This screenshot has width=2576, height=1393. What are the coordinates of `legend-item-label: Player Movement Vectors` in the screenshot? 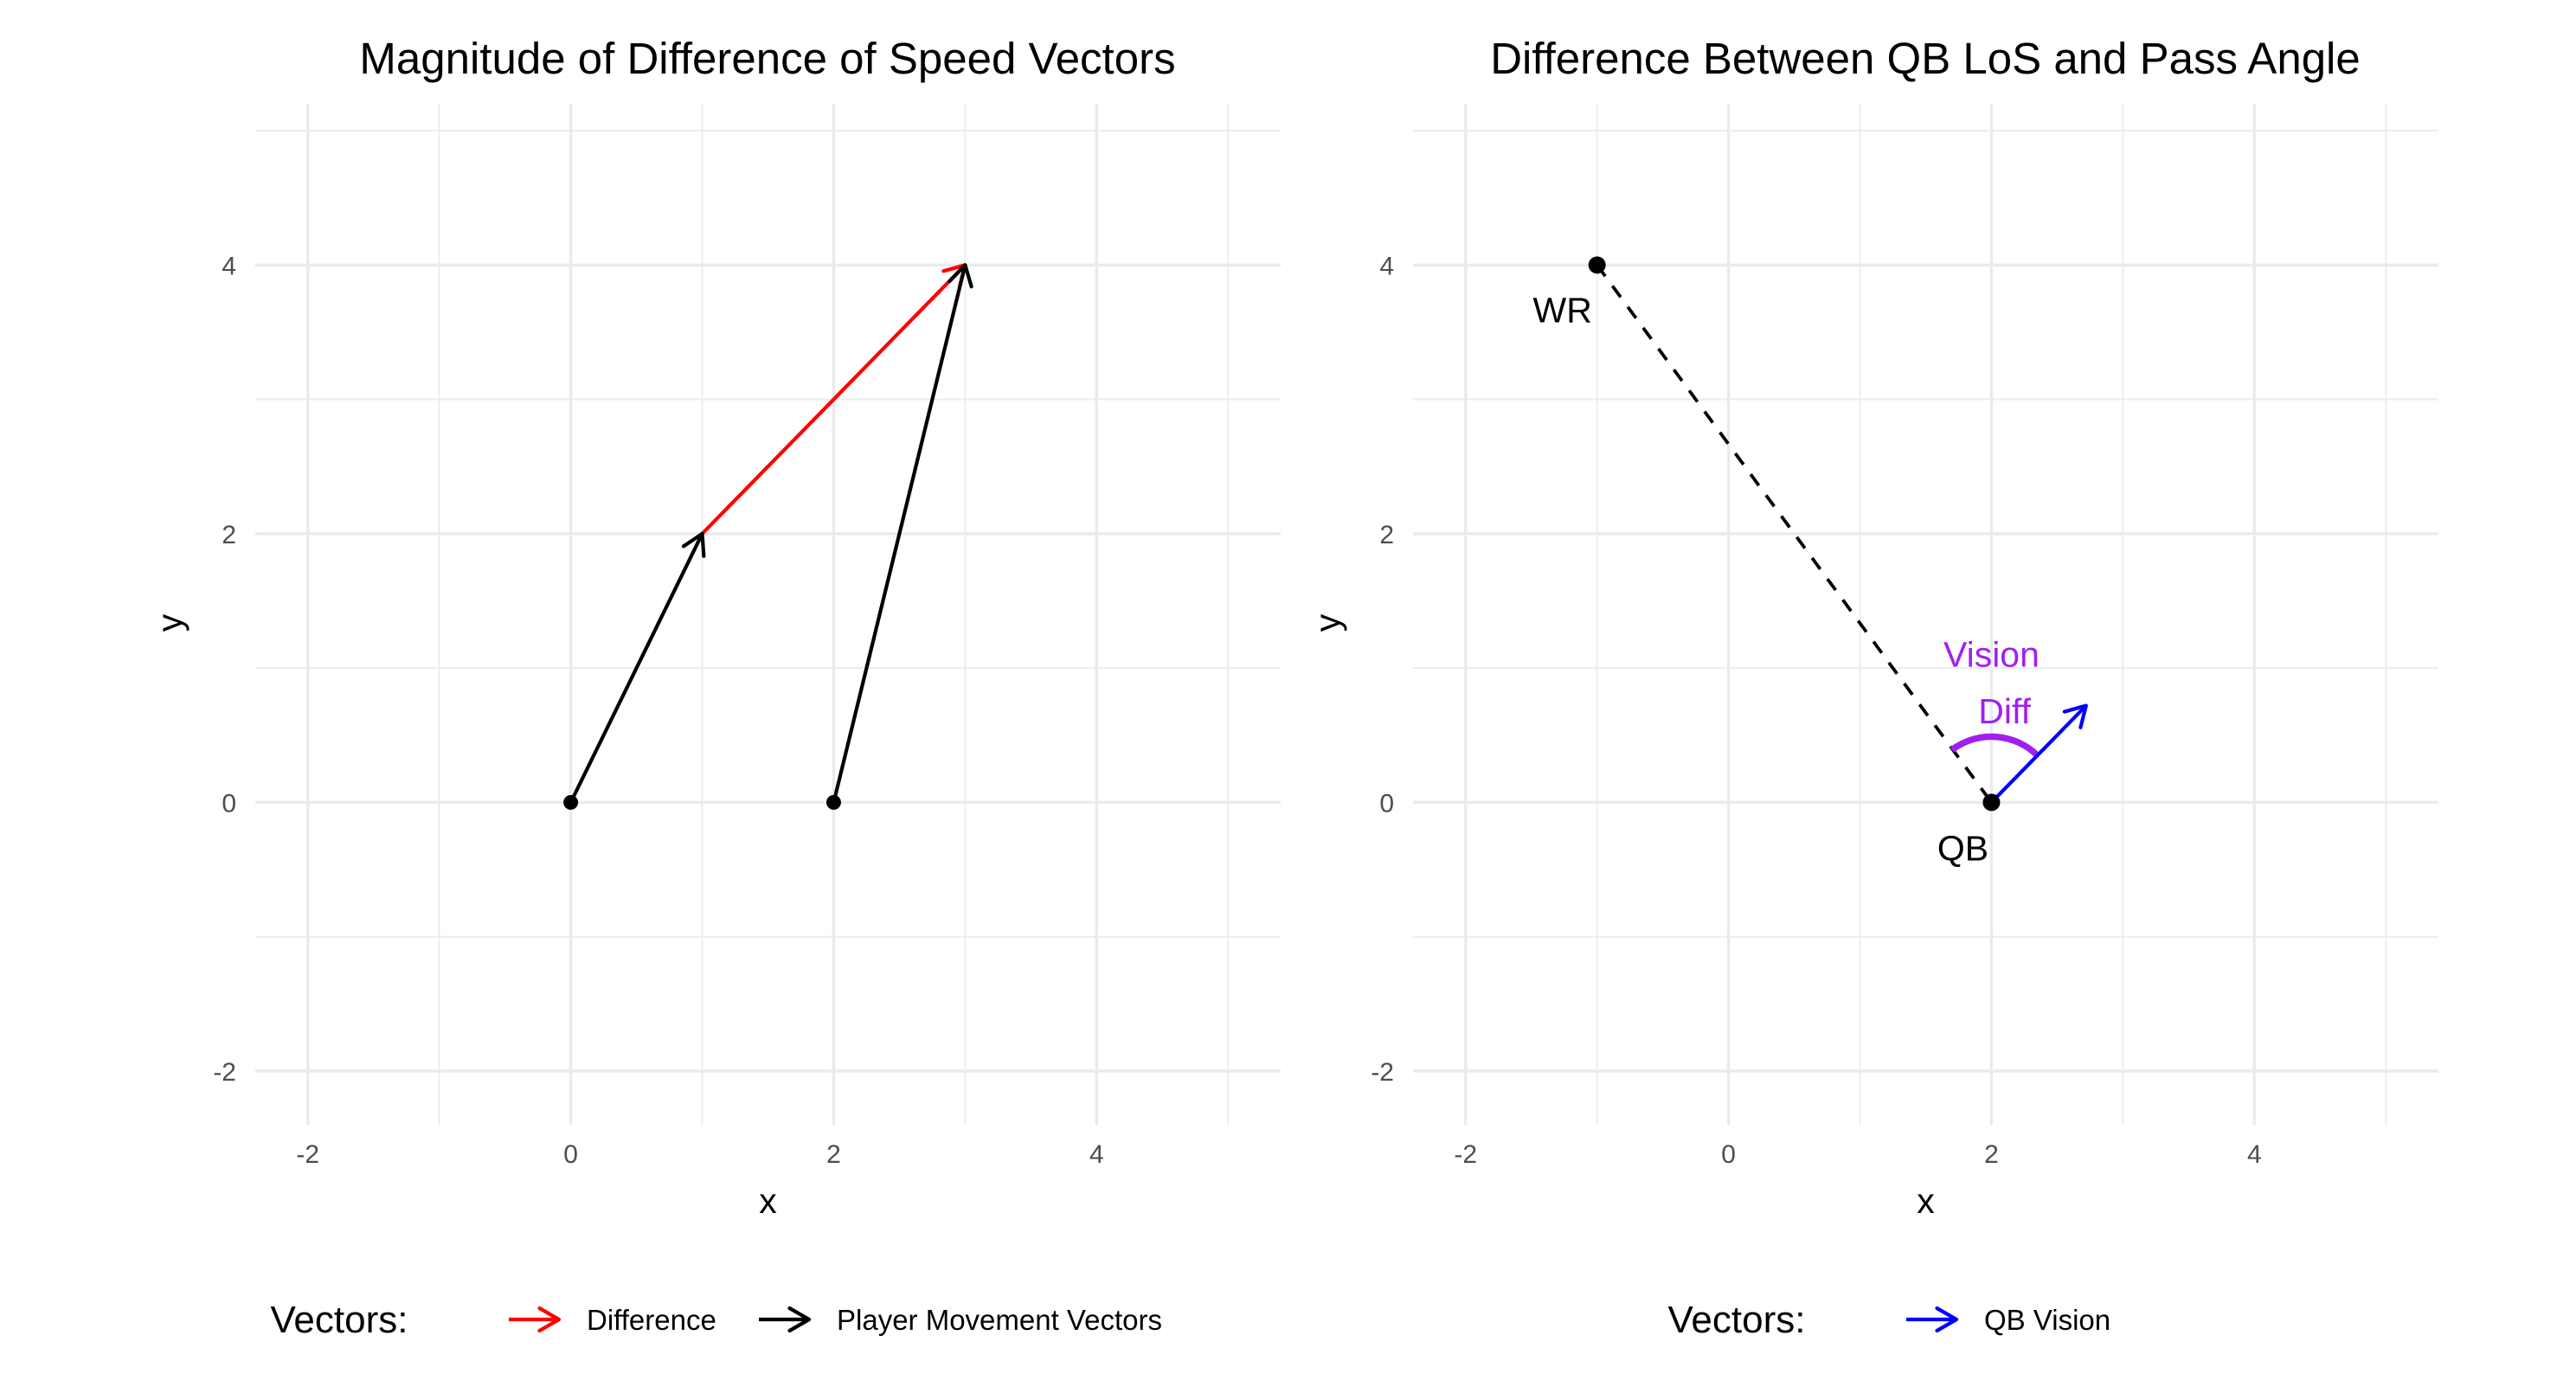 It's located at (999, 1320).